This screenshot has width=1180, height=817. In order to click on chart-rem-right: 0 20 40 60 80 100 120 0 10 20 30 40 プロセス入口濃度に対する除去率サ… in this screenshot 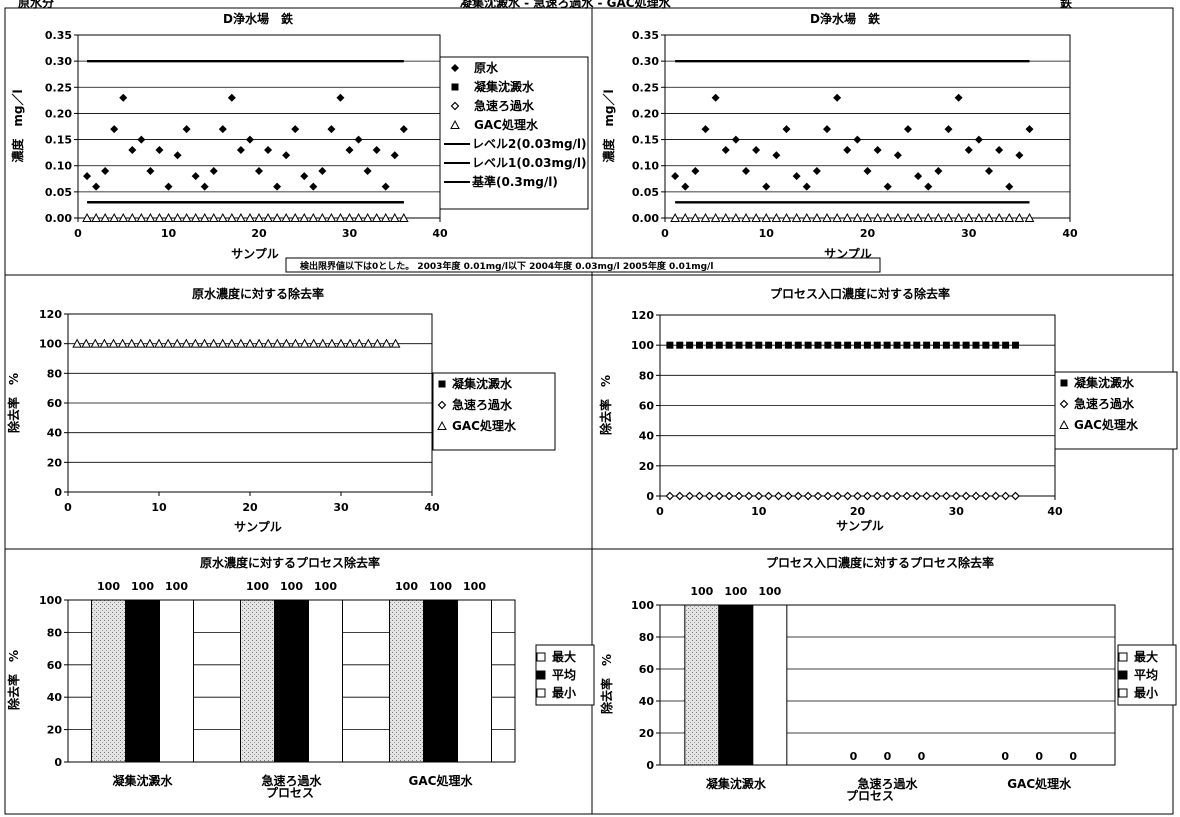, I will do `click(888, 409)`.